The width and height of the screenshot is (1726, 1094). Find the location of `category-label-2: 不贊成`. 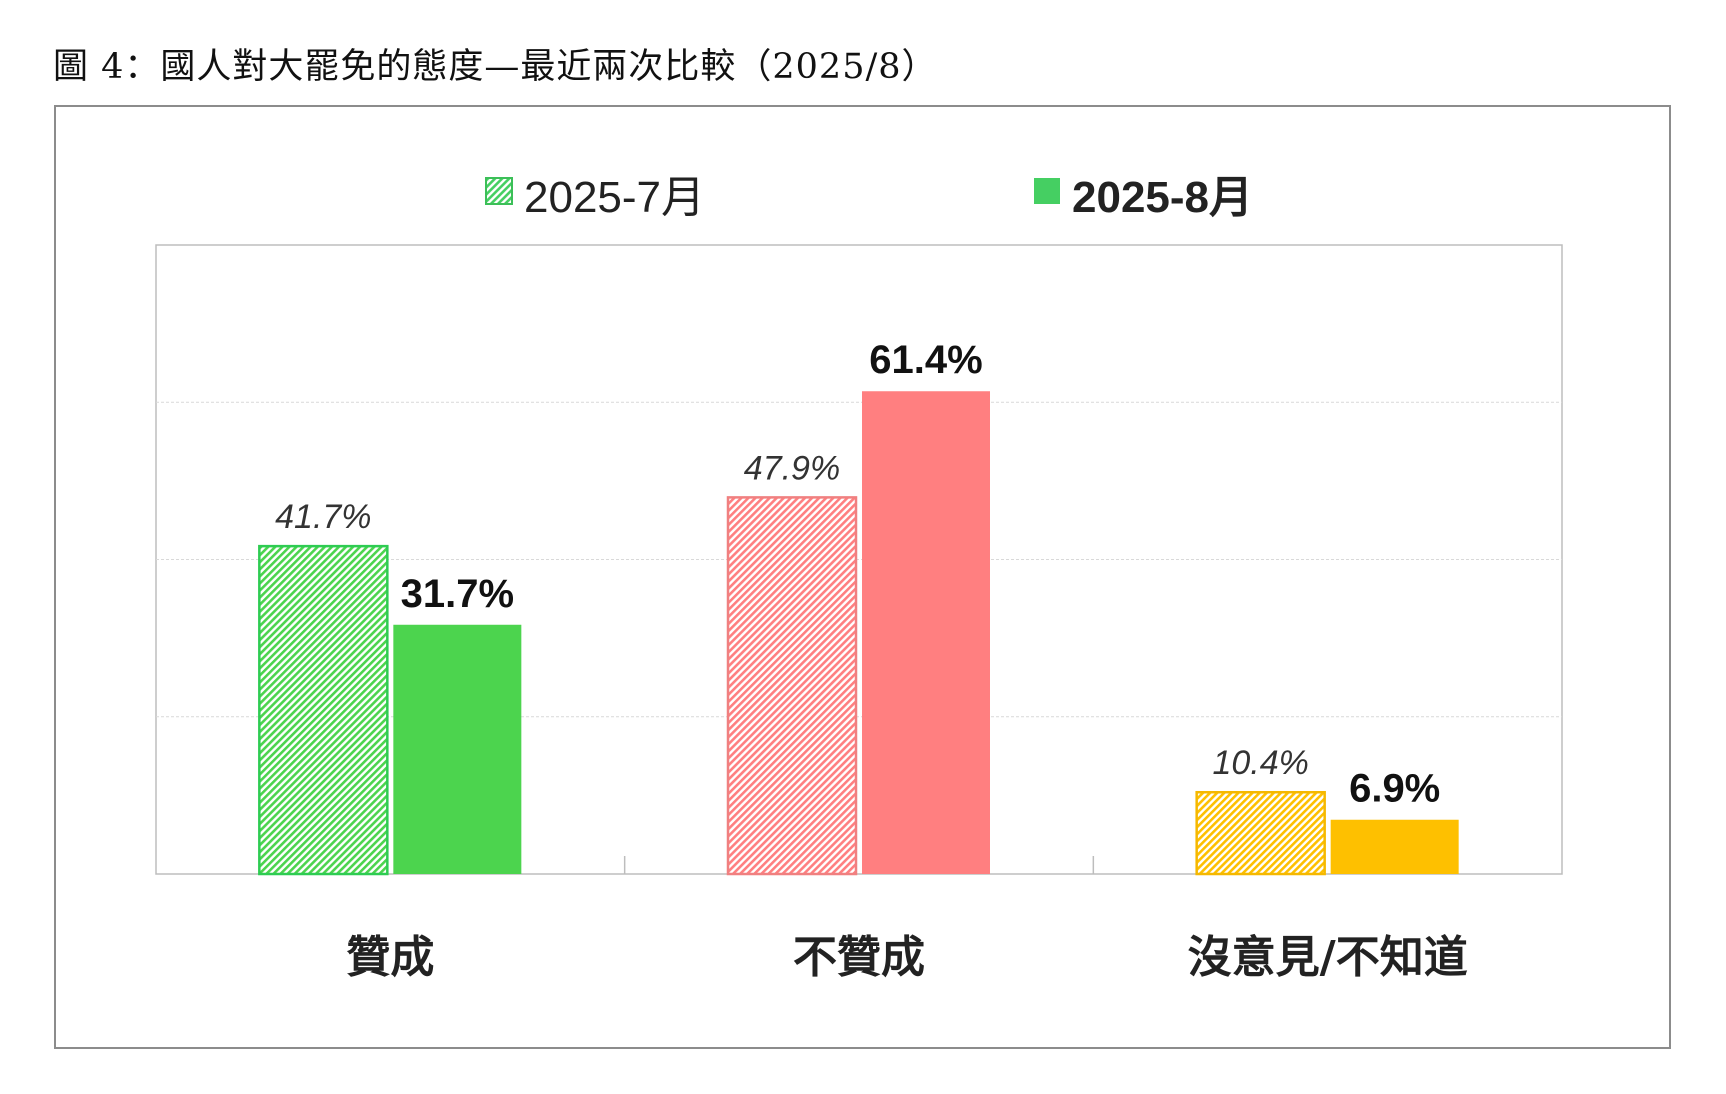

category-label-2: 不贊成 is located at coordinates (859, 957).